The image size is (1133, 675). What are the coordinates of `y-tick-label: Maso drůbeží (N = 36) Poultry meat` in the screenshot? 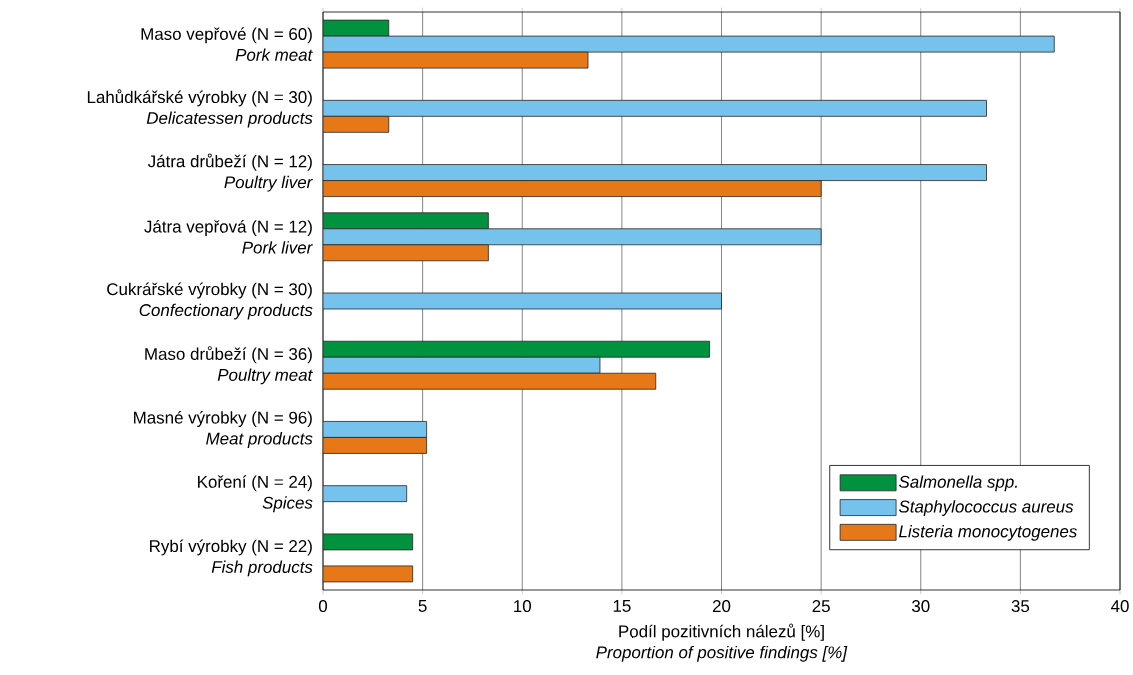 It's located at (229, 365).